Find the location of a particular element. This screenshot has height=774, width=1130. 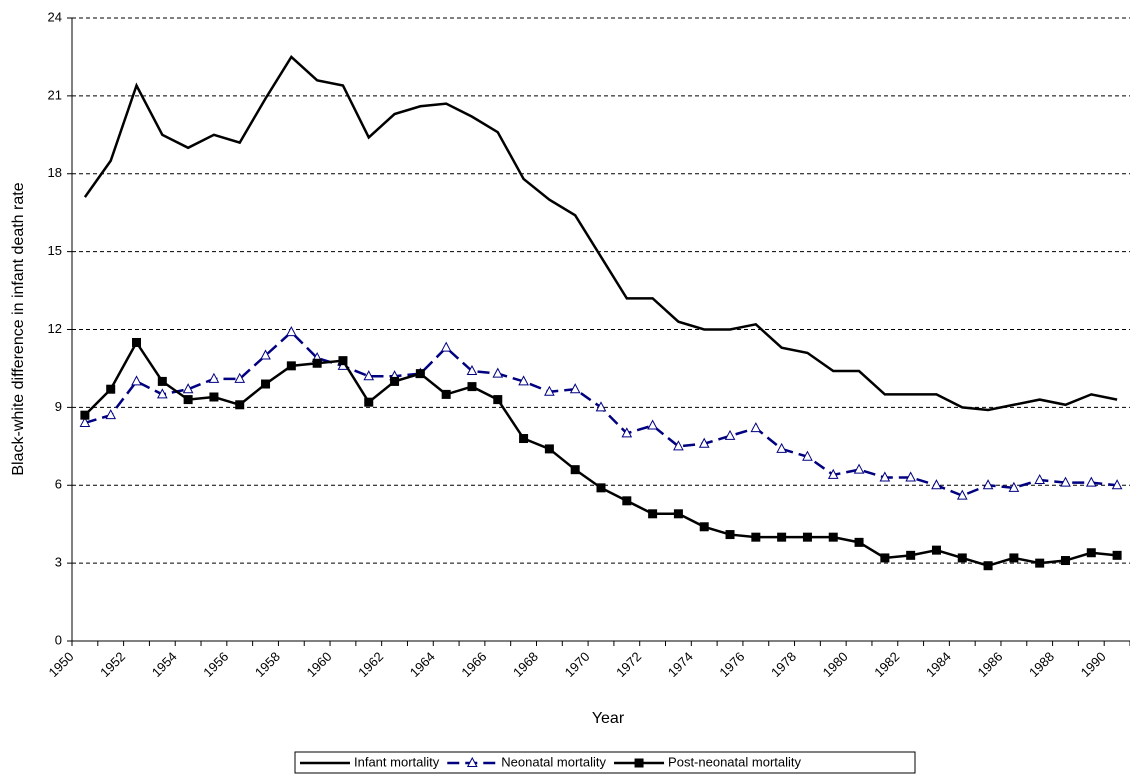

x-tick-label: 1986 is located at coordinates (989, 664).